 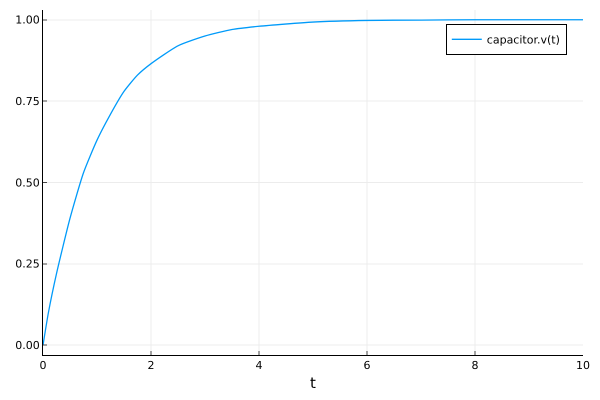 What do you see at coordinates (27, 101) in the screenshot?
I see `y-tick-label: 0.75` at bounding box center [27, 101].